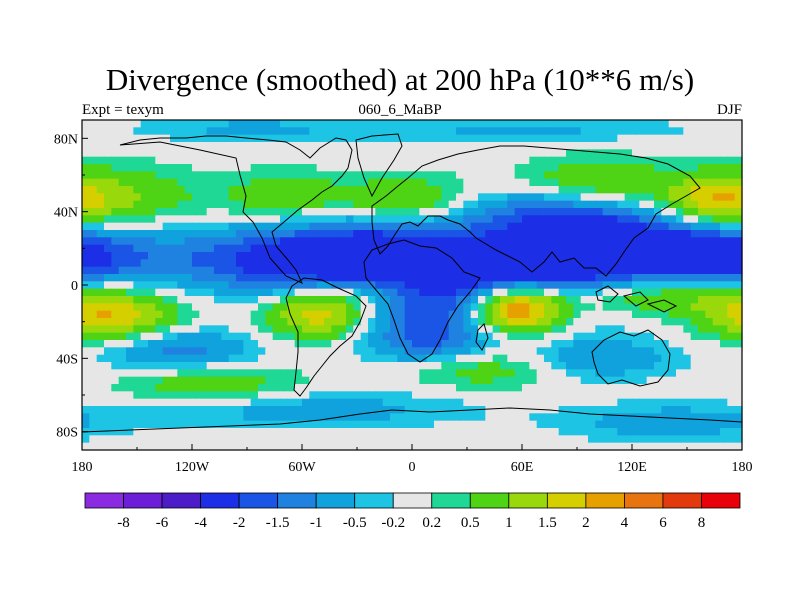 The height and width of the screenshot is (600, 800). Describe the element at coordinates (220, 500) in the screenshot. I see `colorbar-swatch` at that location.